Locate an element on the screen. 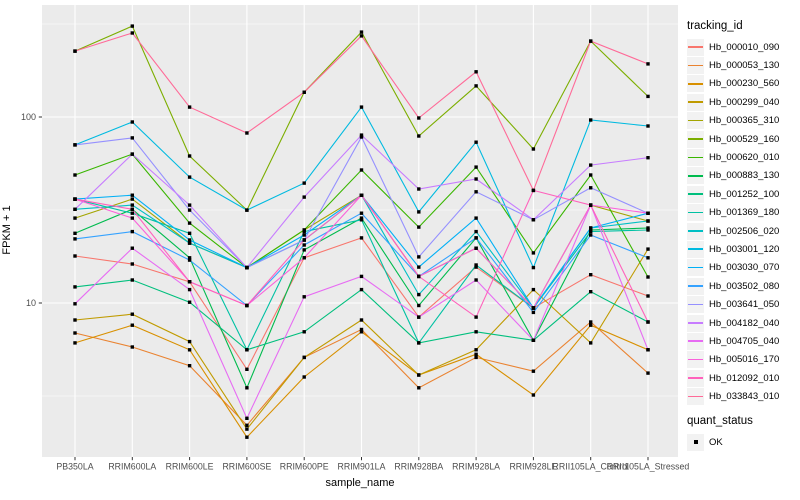 This screenshot has width=800, height=500. legend-entry: Hb_004182_040 is located at coordinates (743, 323).